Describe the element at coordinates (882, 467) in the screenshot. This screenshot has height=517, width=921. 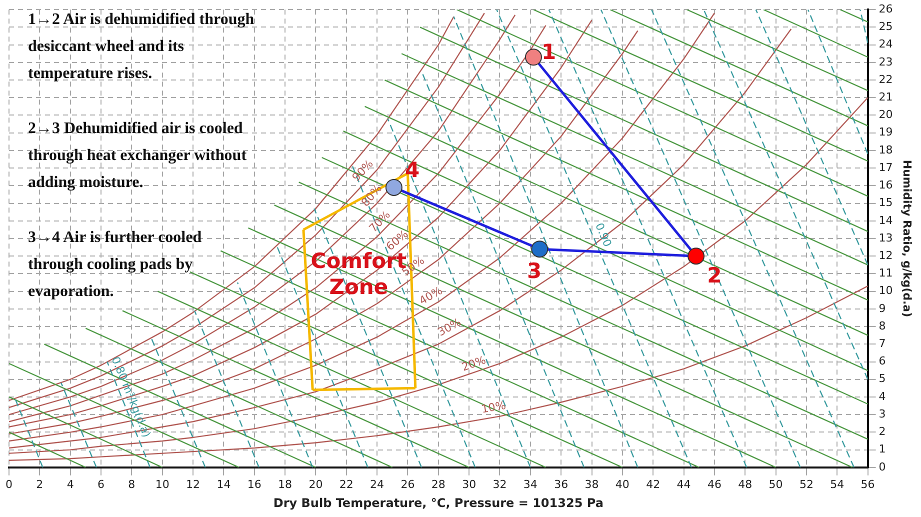
I see `y-tick-label: 0` at that location.